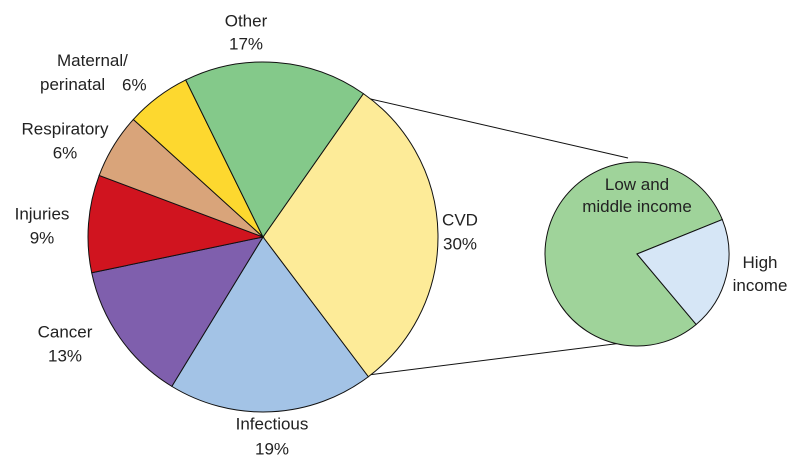  I want to click on slice-label: CVD, so click(460, 219).